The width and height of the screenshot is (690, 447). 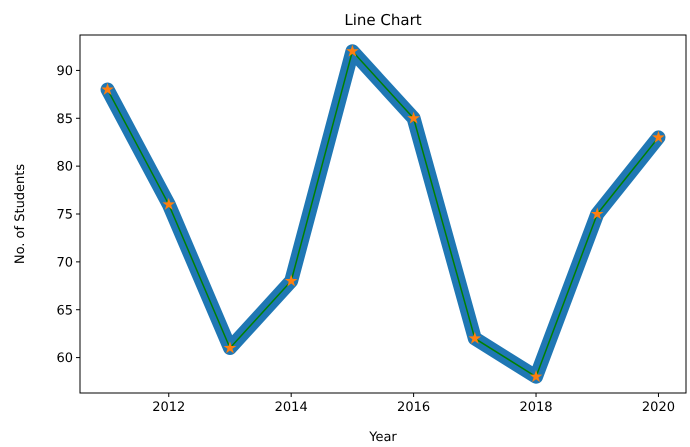 What do you see at coordinates (536, 407) in the screenshot?
I see `x-tick-label: 2018` at bounding box center [536, 407].